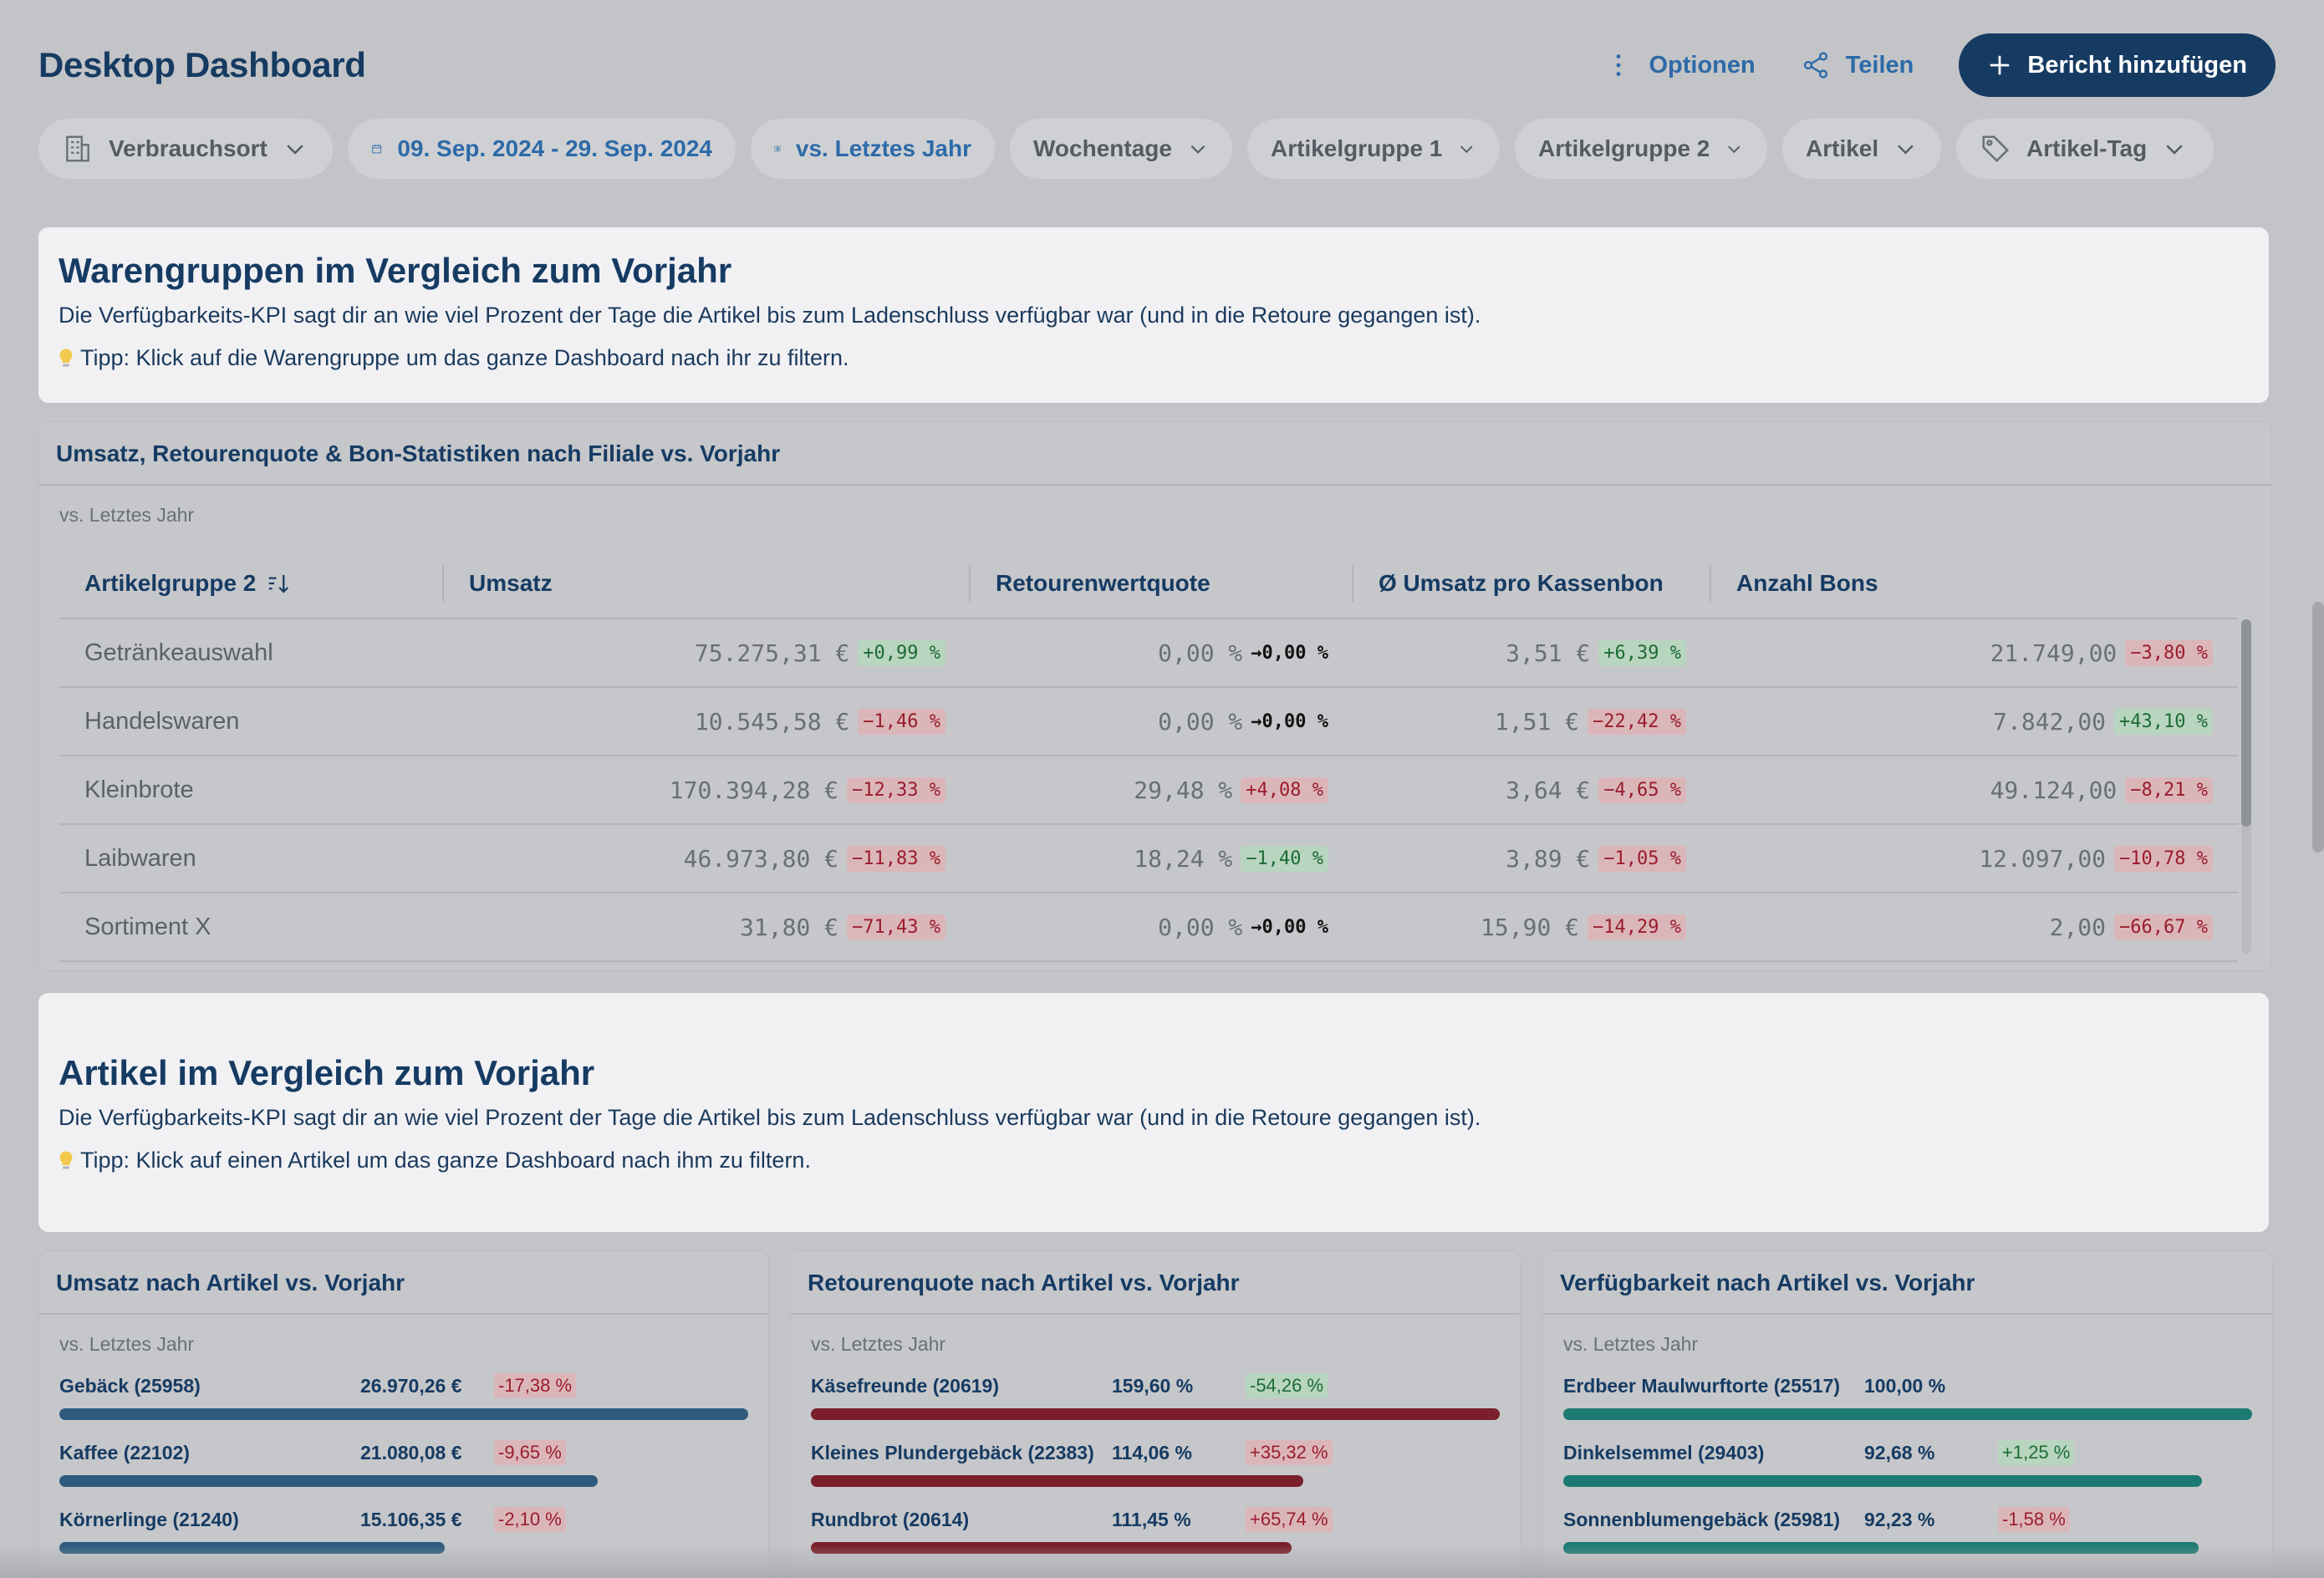 The image size is (2324, 1578). Describe the element at coordinates (1162, 583) in the screenshot. I see `column-header-retourenwertquote: Retourenwertquote` at that location.